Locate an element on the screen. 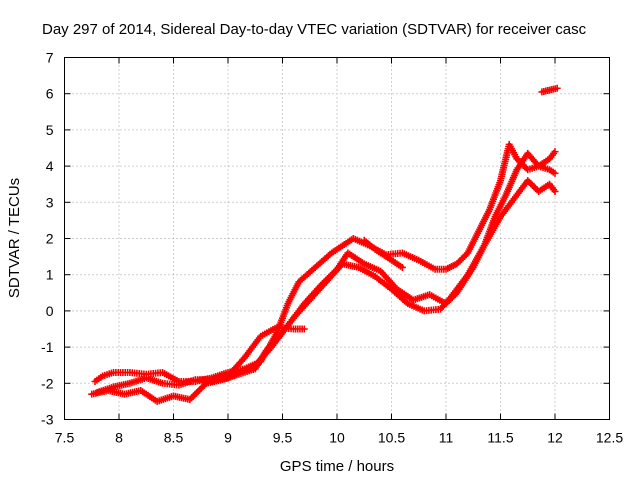  y-tick-label: 3 is located at coordinates (50, 202).